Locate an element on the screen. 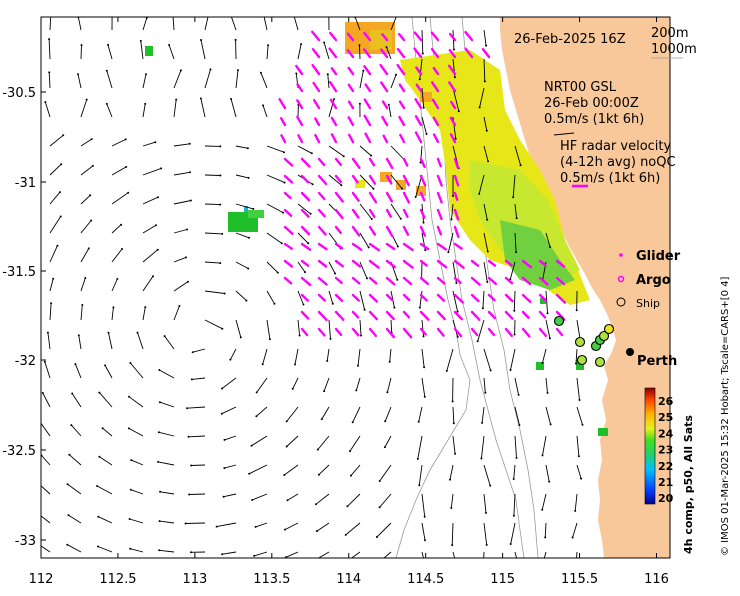 The image size is (740, 596). x-tick-label: 114.5 is located at coordinates (425, 579).